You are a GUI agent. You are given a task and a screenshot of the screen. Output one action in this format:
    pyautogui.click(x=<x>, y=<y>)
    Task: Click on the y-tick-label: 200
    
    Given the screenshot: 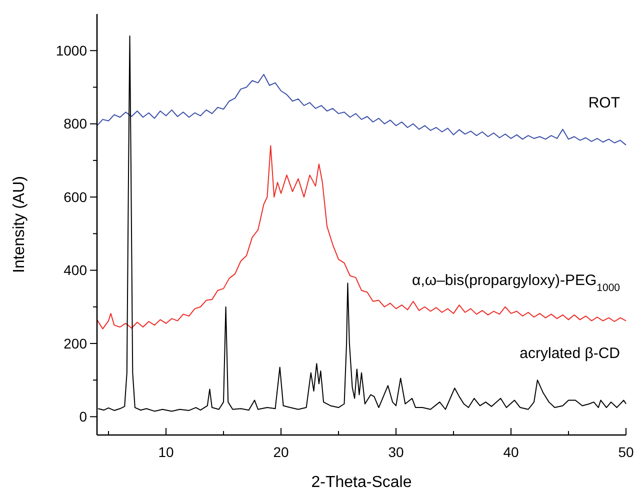 What is the action you would take?
    pyautogui.click(x=76, y=343)
    